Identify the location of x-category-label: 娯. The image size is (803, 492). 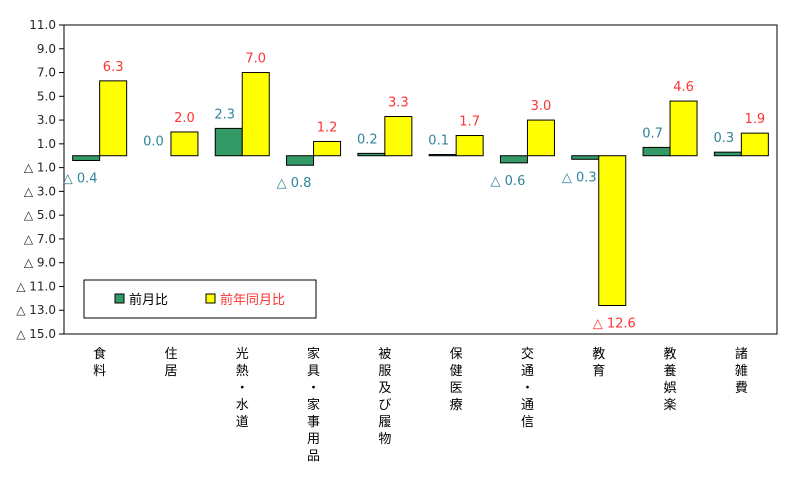
(670, 388).